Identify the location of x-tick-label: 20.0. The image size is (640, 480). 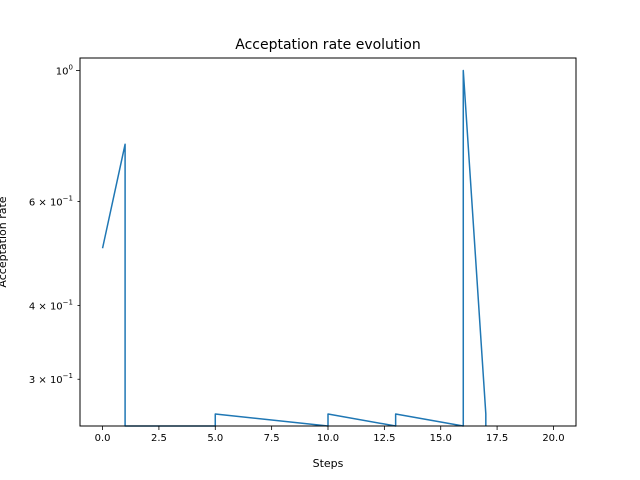
(553, 438).